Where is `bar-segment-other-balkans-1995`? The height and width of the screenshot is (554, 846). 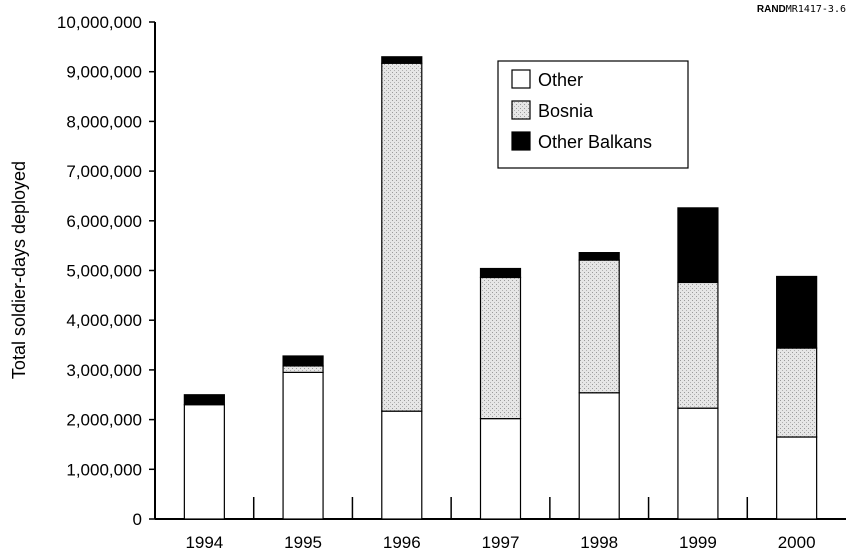
bar-segment-other-balkans-1995 is located at coordinates (303, 361).